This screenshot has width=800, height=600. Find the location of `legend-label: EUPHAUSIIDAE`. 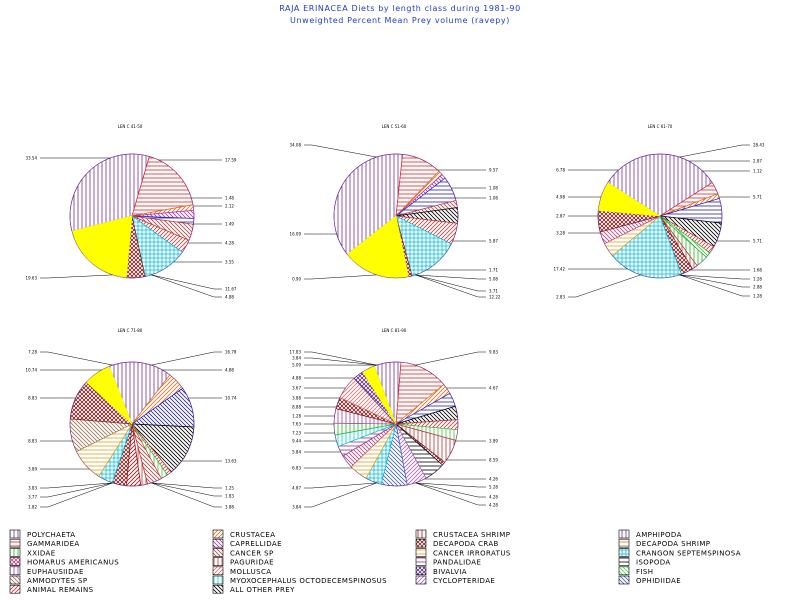

legend-label: EUPHAUSIIDAE is located at coordinates (55, 572).